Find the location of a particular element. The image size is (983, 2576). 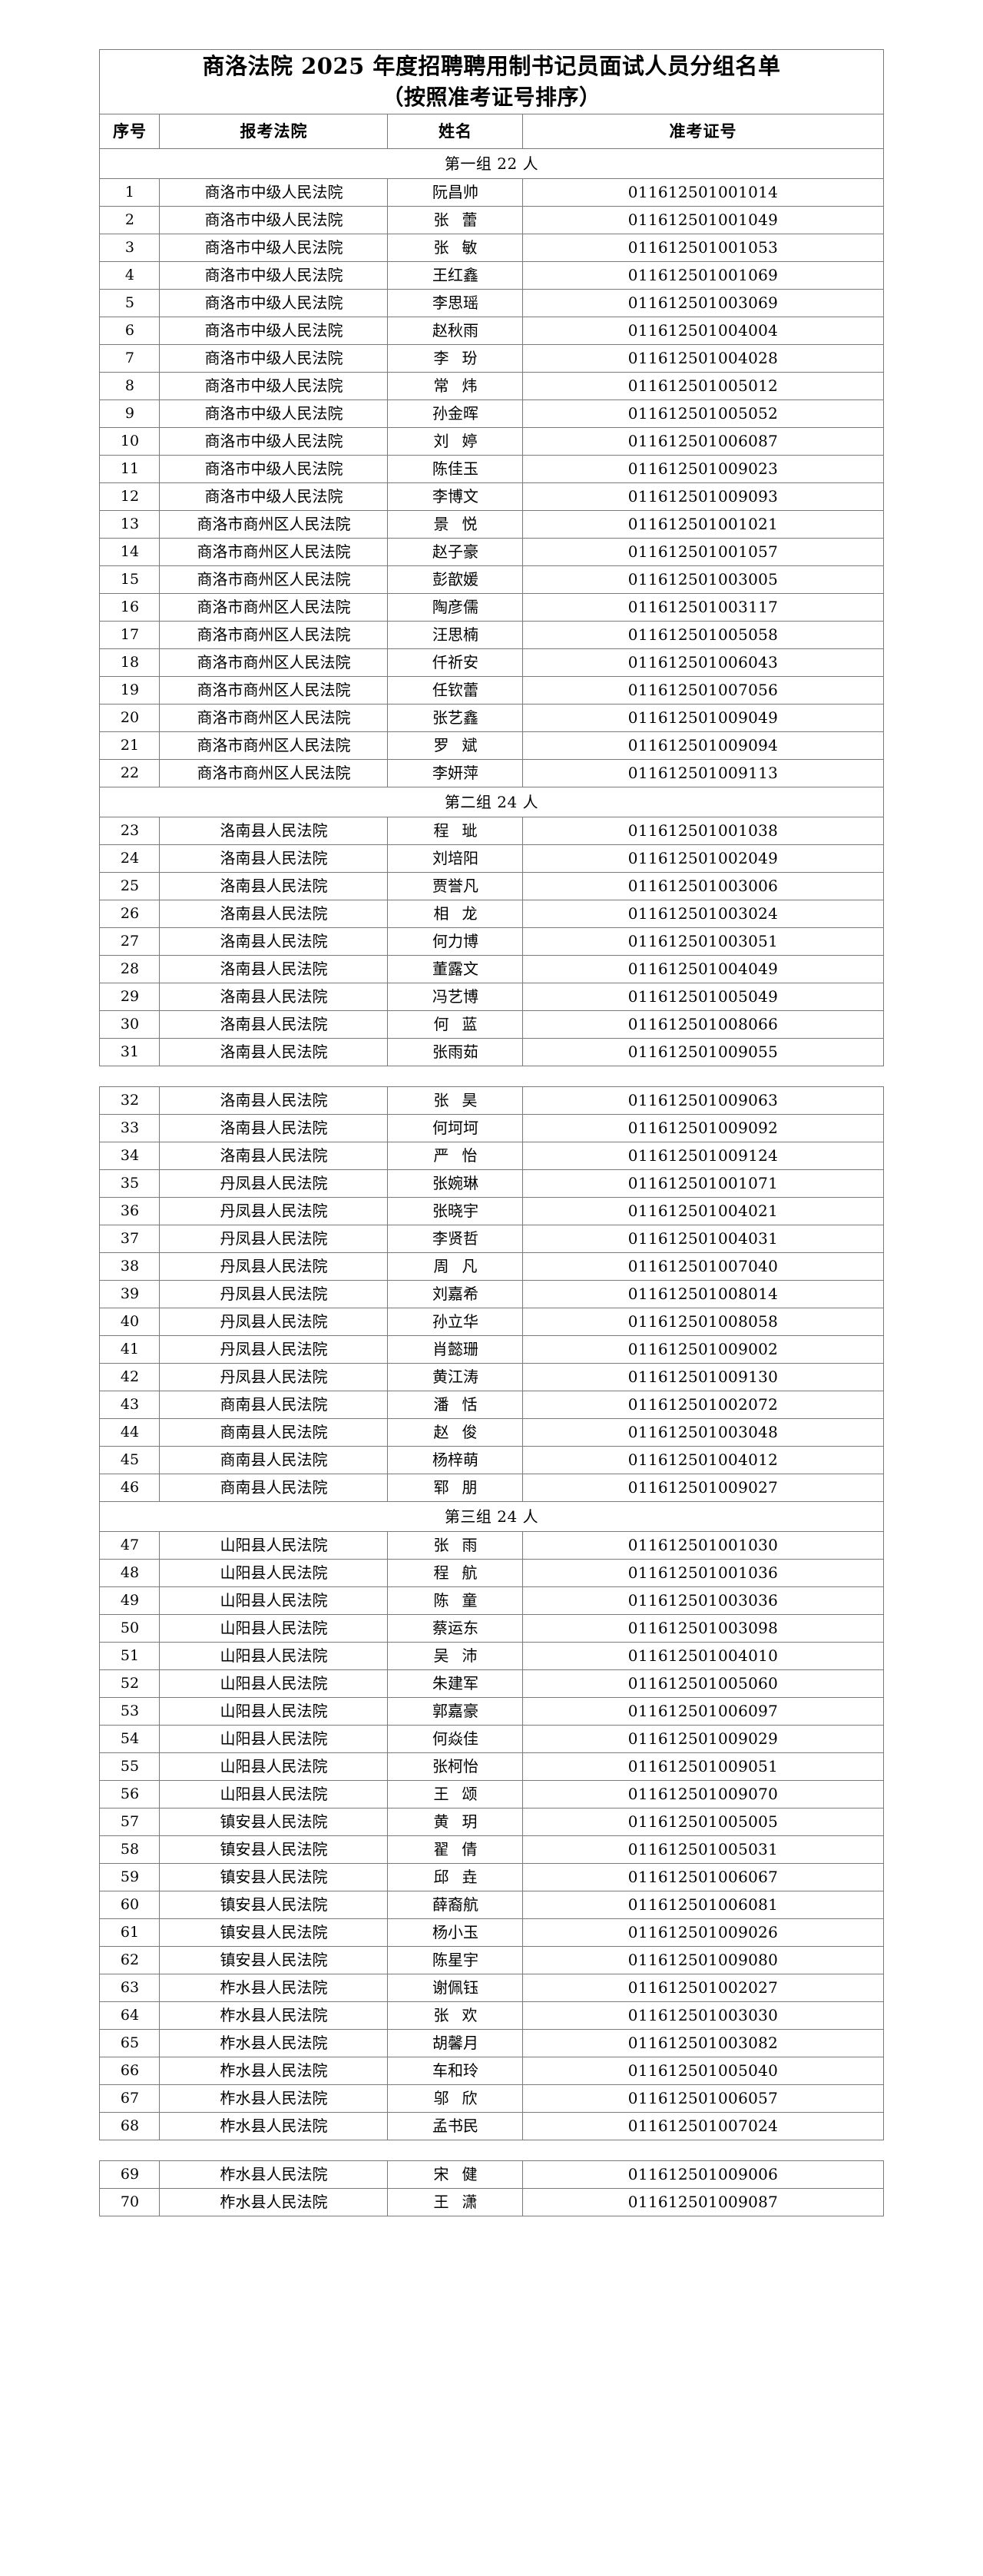

cell-code: 011612501008014 is located at coordinates (703, 1293).